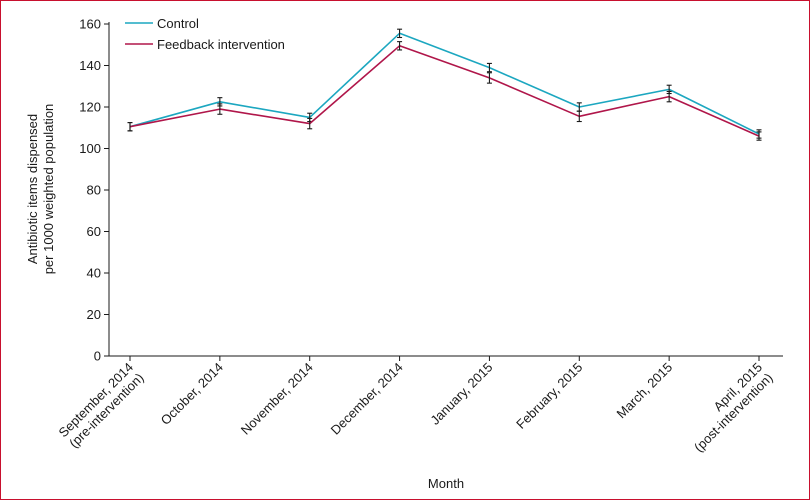 Image resolution: width=810 pixels, height=504 pixels. I want to click on series-line, so click(444, 90).